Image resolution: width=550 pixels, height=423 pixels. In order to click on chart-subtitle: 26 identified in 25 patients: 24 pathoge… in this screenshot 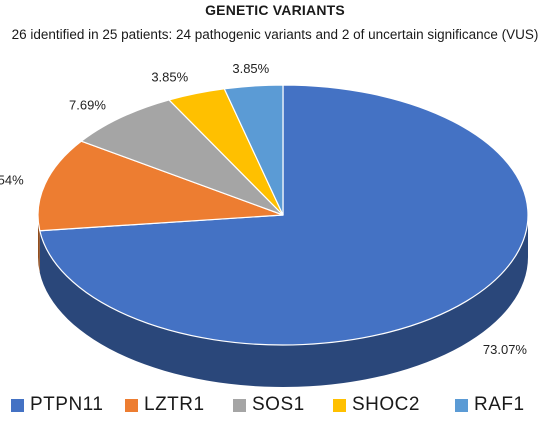, I will do `click(275, 34)`.